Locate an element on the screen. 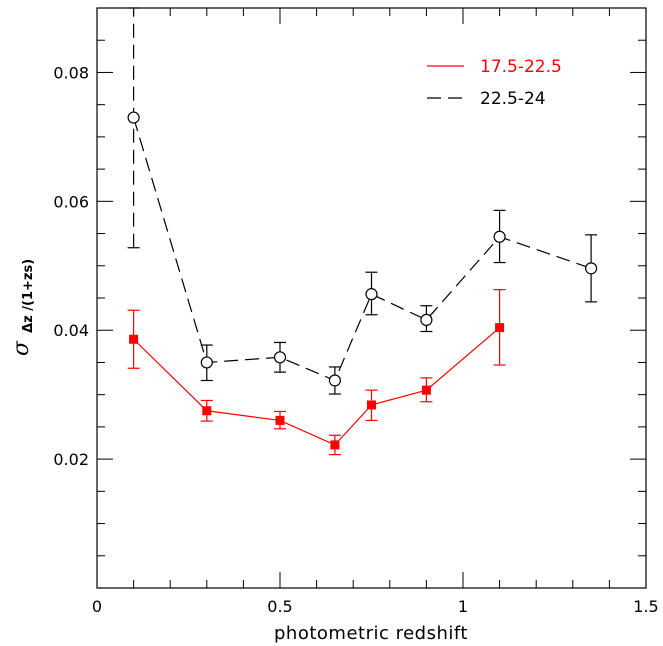  x-tick-label: 1.5 is located at coordinates (645, 606).